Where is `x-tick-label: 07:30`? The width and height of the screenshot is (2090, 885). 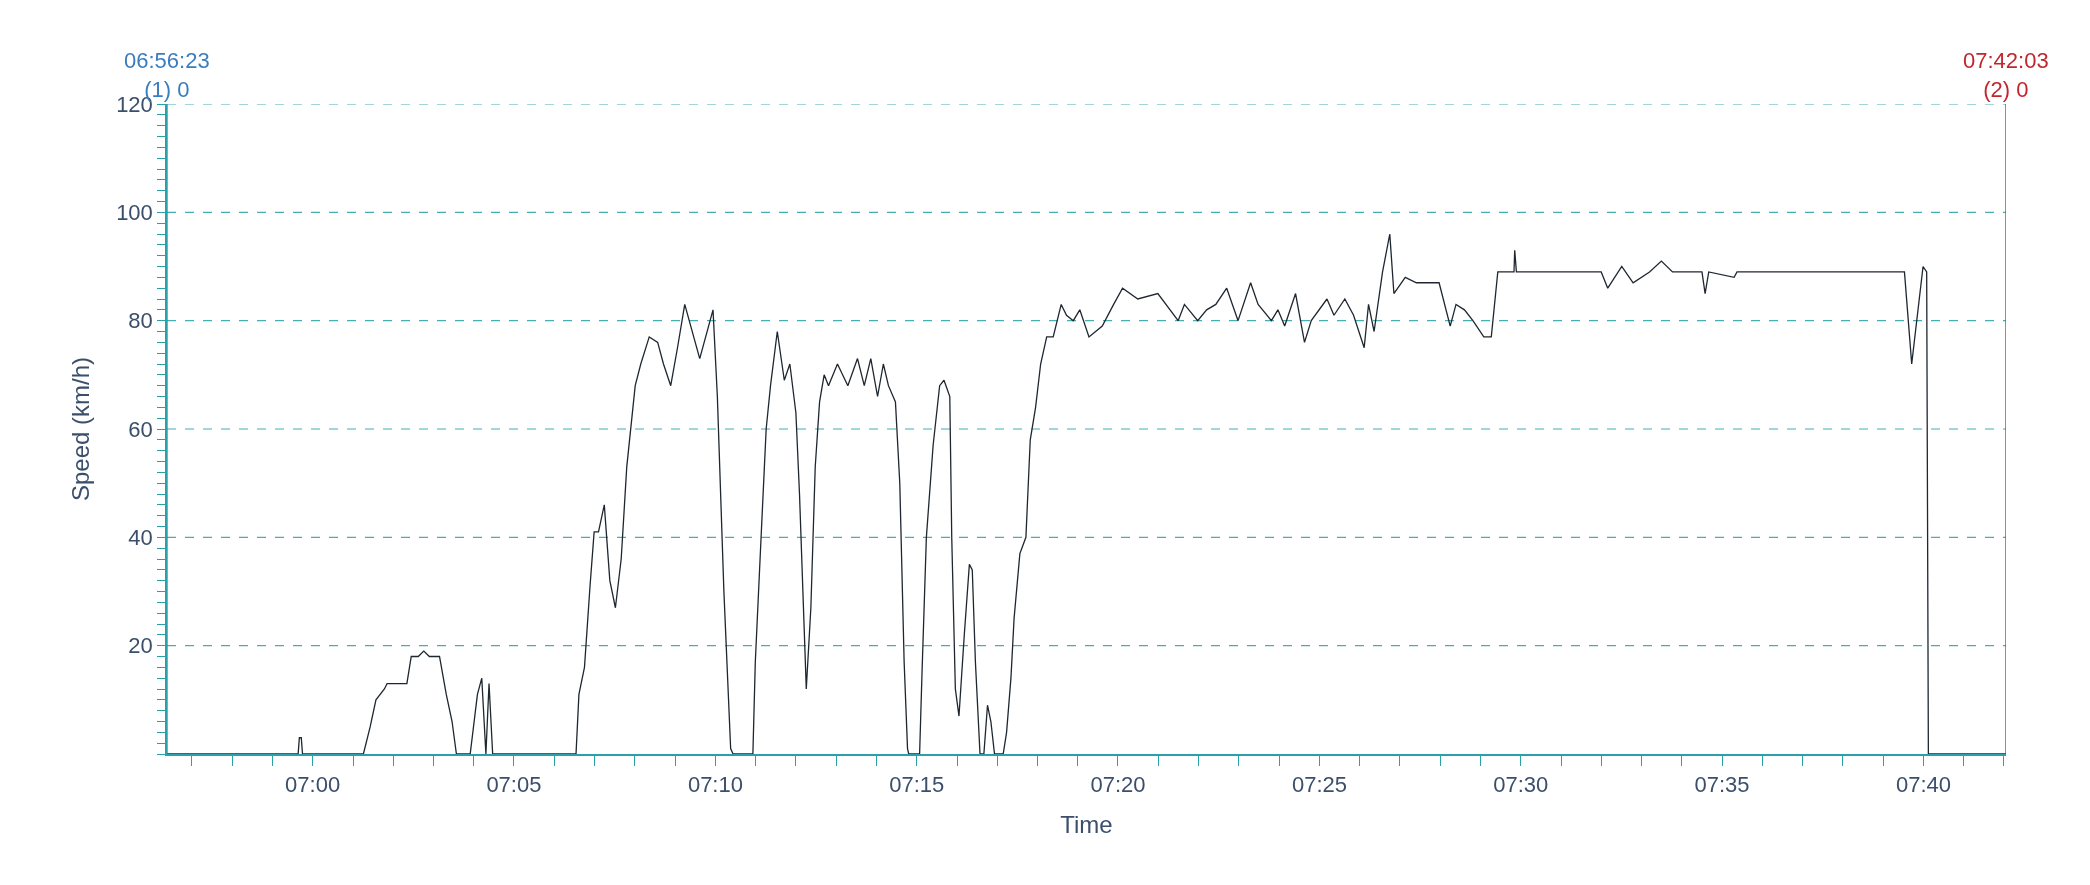 x-tick-label: 07:30 is located at coordinates (1521, 785).